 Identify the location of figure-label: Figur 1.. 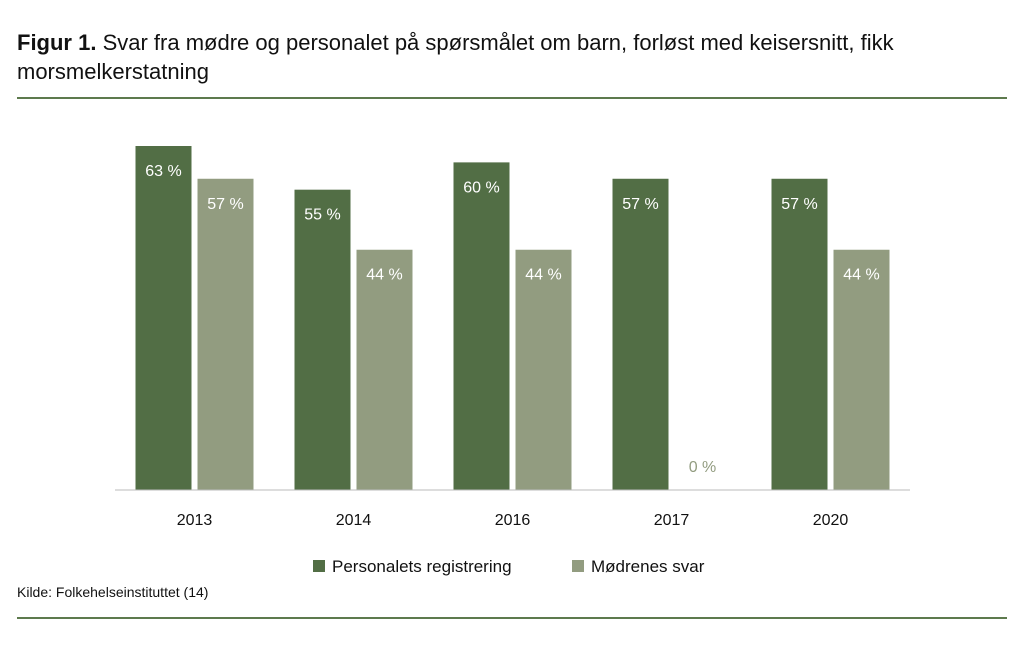
(57, 42).